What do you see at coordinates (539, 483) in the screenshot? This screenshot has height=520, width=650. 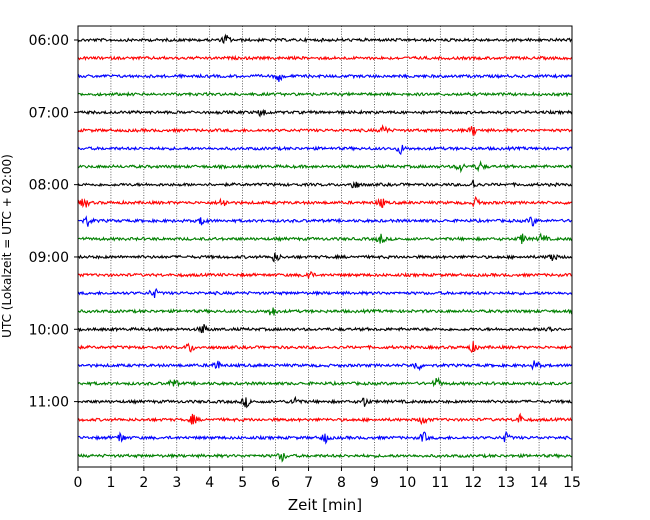 I see `x-tick-label-14: 14` at bounding box center [539, 483].